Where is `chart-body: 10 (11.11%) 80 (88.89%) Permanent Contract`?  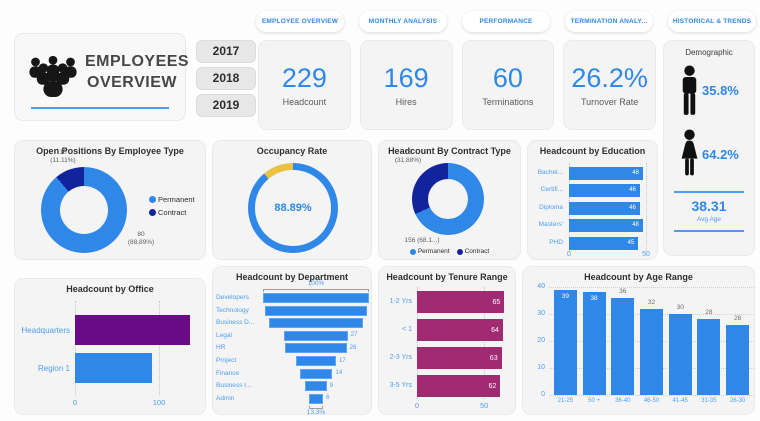 chart-body: 10 (11.11%) 80 (88.89%) Permanent Contract is located at coordinates (110, 200).